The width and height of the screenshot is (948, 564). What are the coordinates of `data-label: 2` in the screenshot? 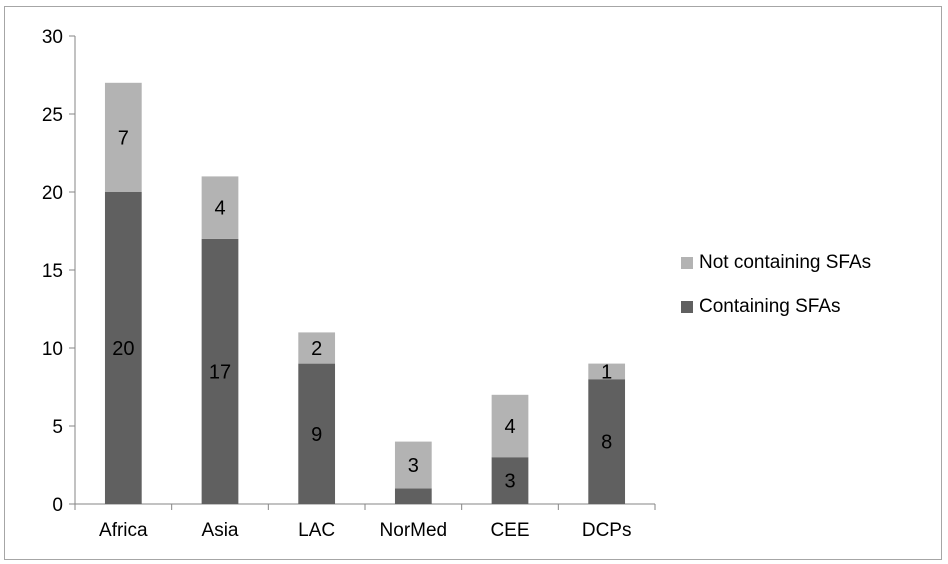 It's located at (316, 349).